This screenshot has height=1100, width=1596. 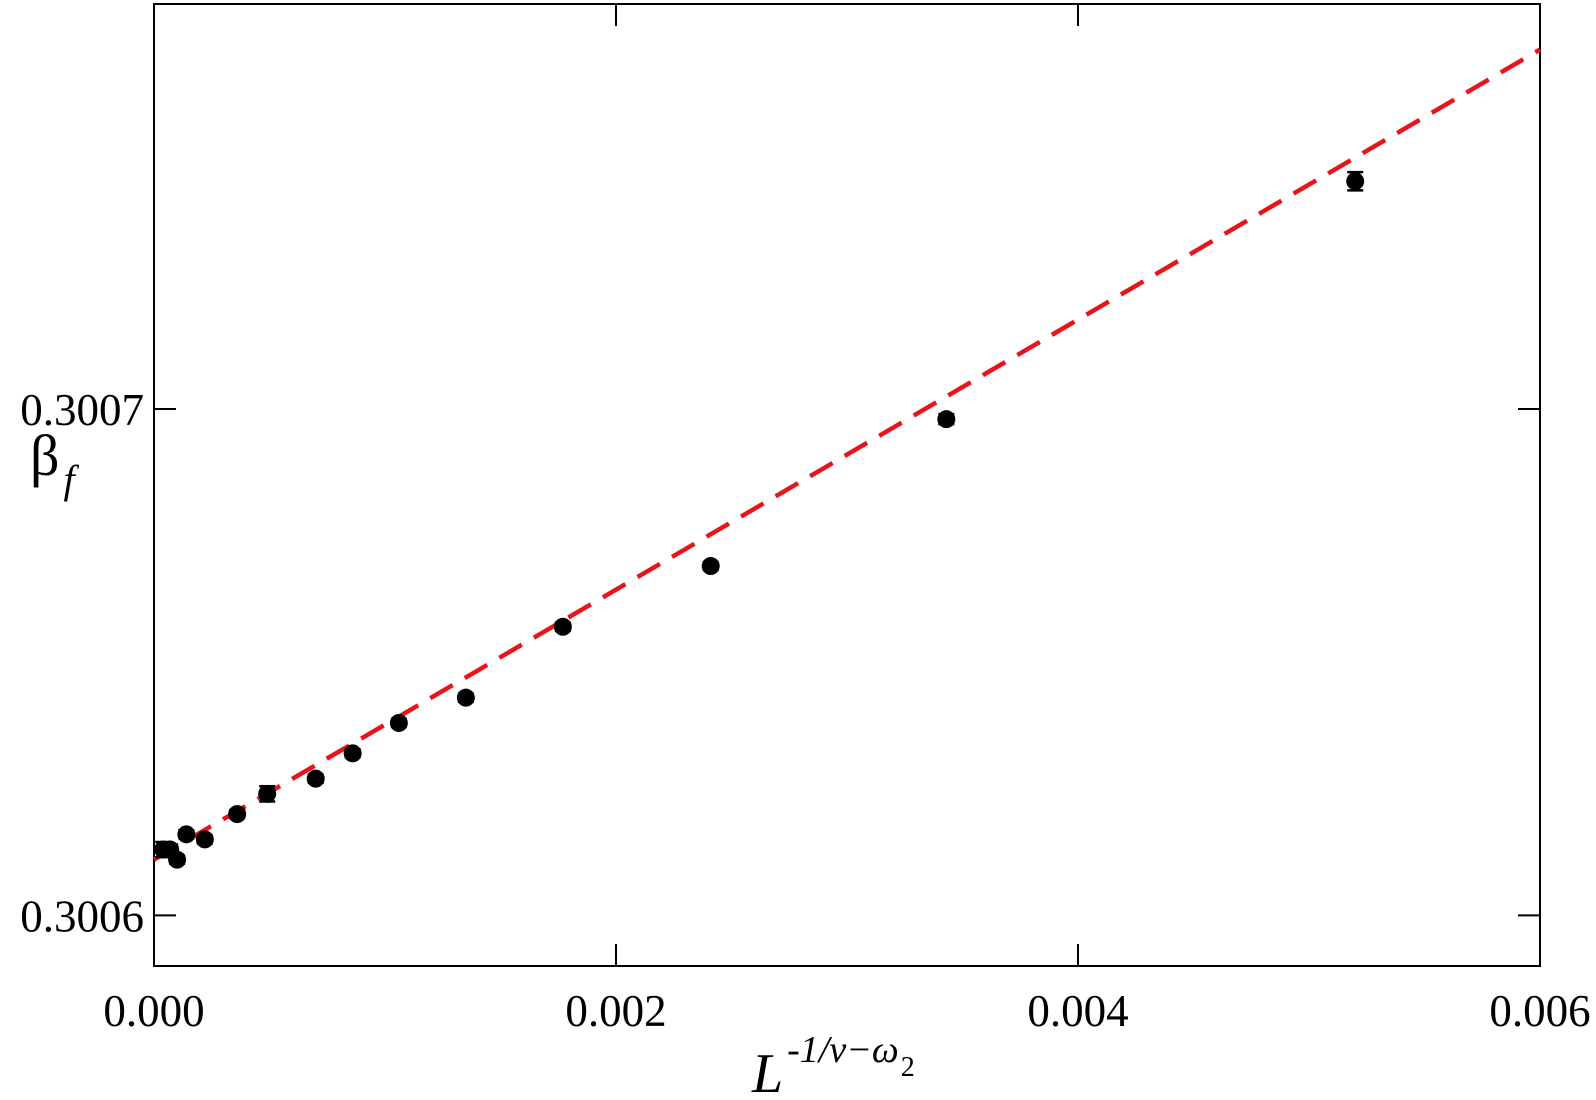 What do you see at coordinates (767, 1071) in the screenshot?
I see `x-axis-label-base: L` at bounding box center [767, 1071].